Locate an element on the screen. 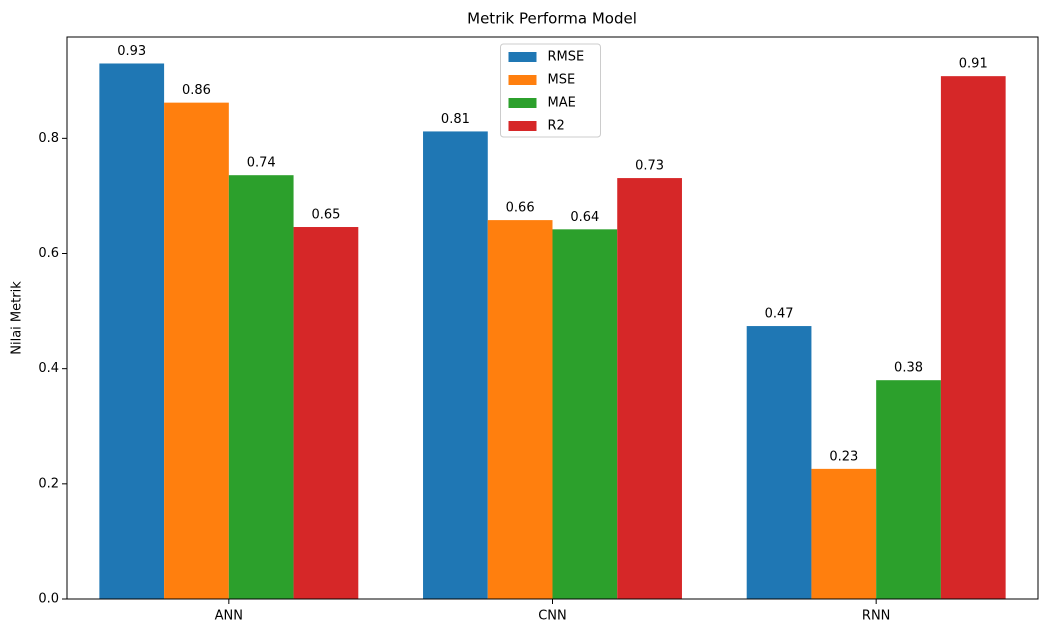  value-label: 0.66 is located at coordinates (520, 208).